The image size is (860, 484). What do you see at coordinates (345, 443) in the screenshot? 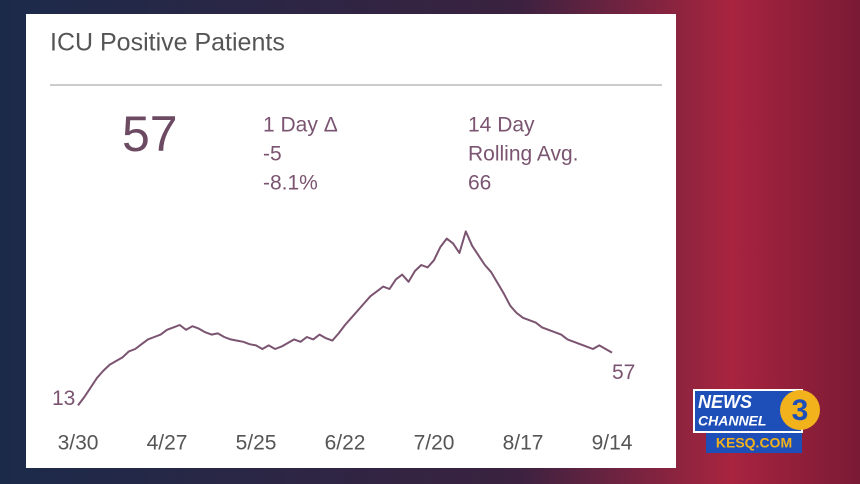
I see `x-tick-label: 6/22` at bounding box center [345, 443].